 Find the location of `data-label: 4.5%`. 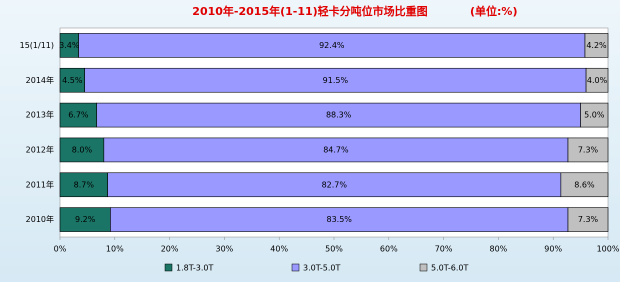

data-label: 4.5% is located at coordinates (72, 80).